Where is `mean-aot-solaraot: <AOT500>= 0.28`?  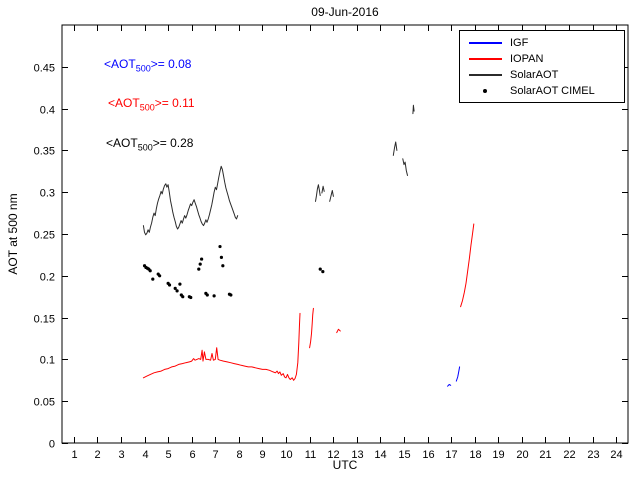 mean-aot-solaraot: <AOT500>= 0.28 is located at coordinates (149, 144).